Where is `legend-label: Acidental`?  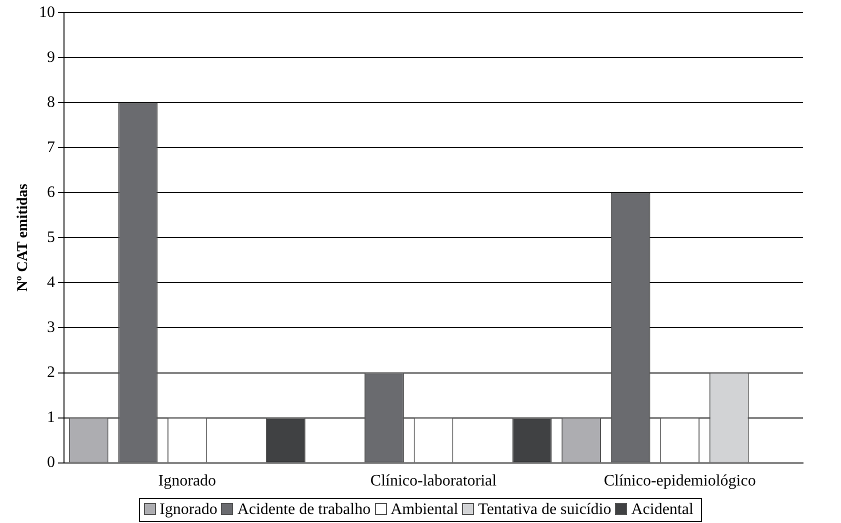 legend-label: Acidental is located at coordinates (662, 509).